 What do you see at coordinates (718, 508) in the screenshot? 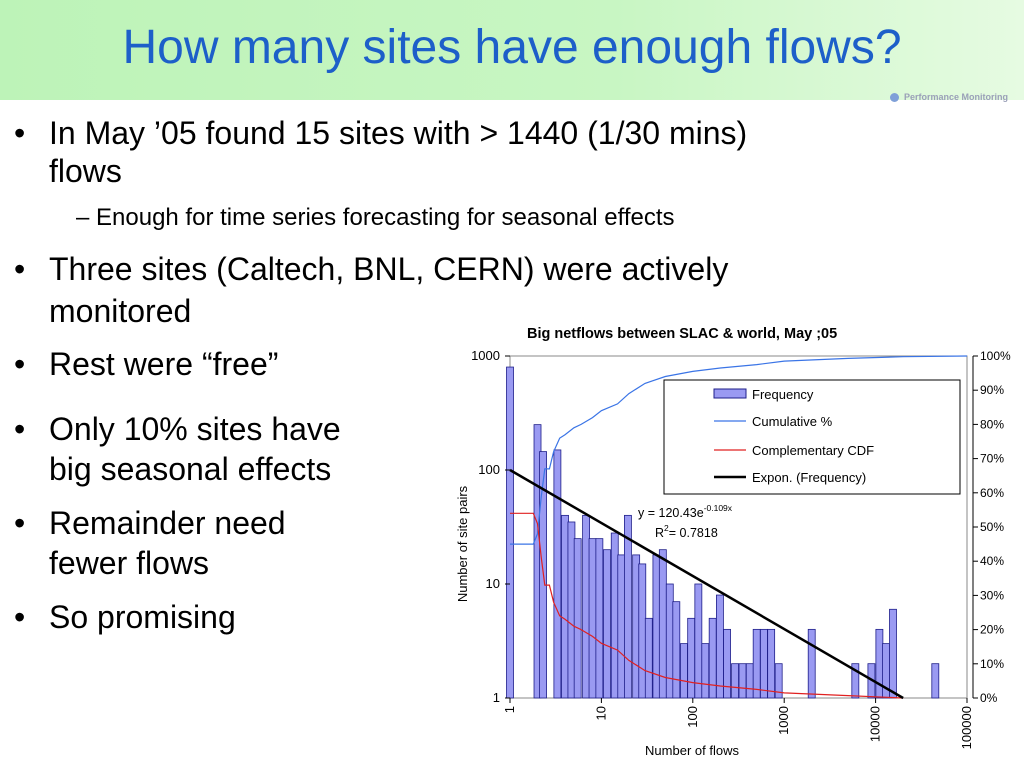
I see `equation-exponent: -0.109x` at bounding box center [718, 508].